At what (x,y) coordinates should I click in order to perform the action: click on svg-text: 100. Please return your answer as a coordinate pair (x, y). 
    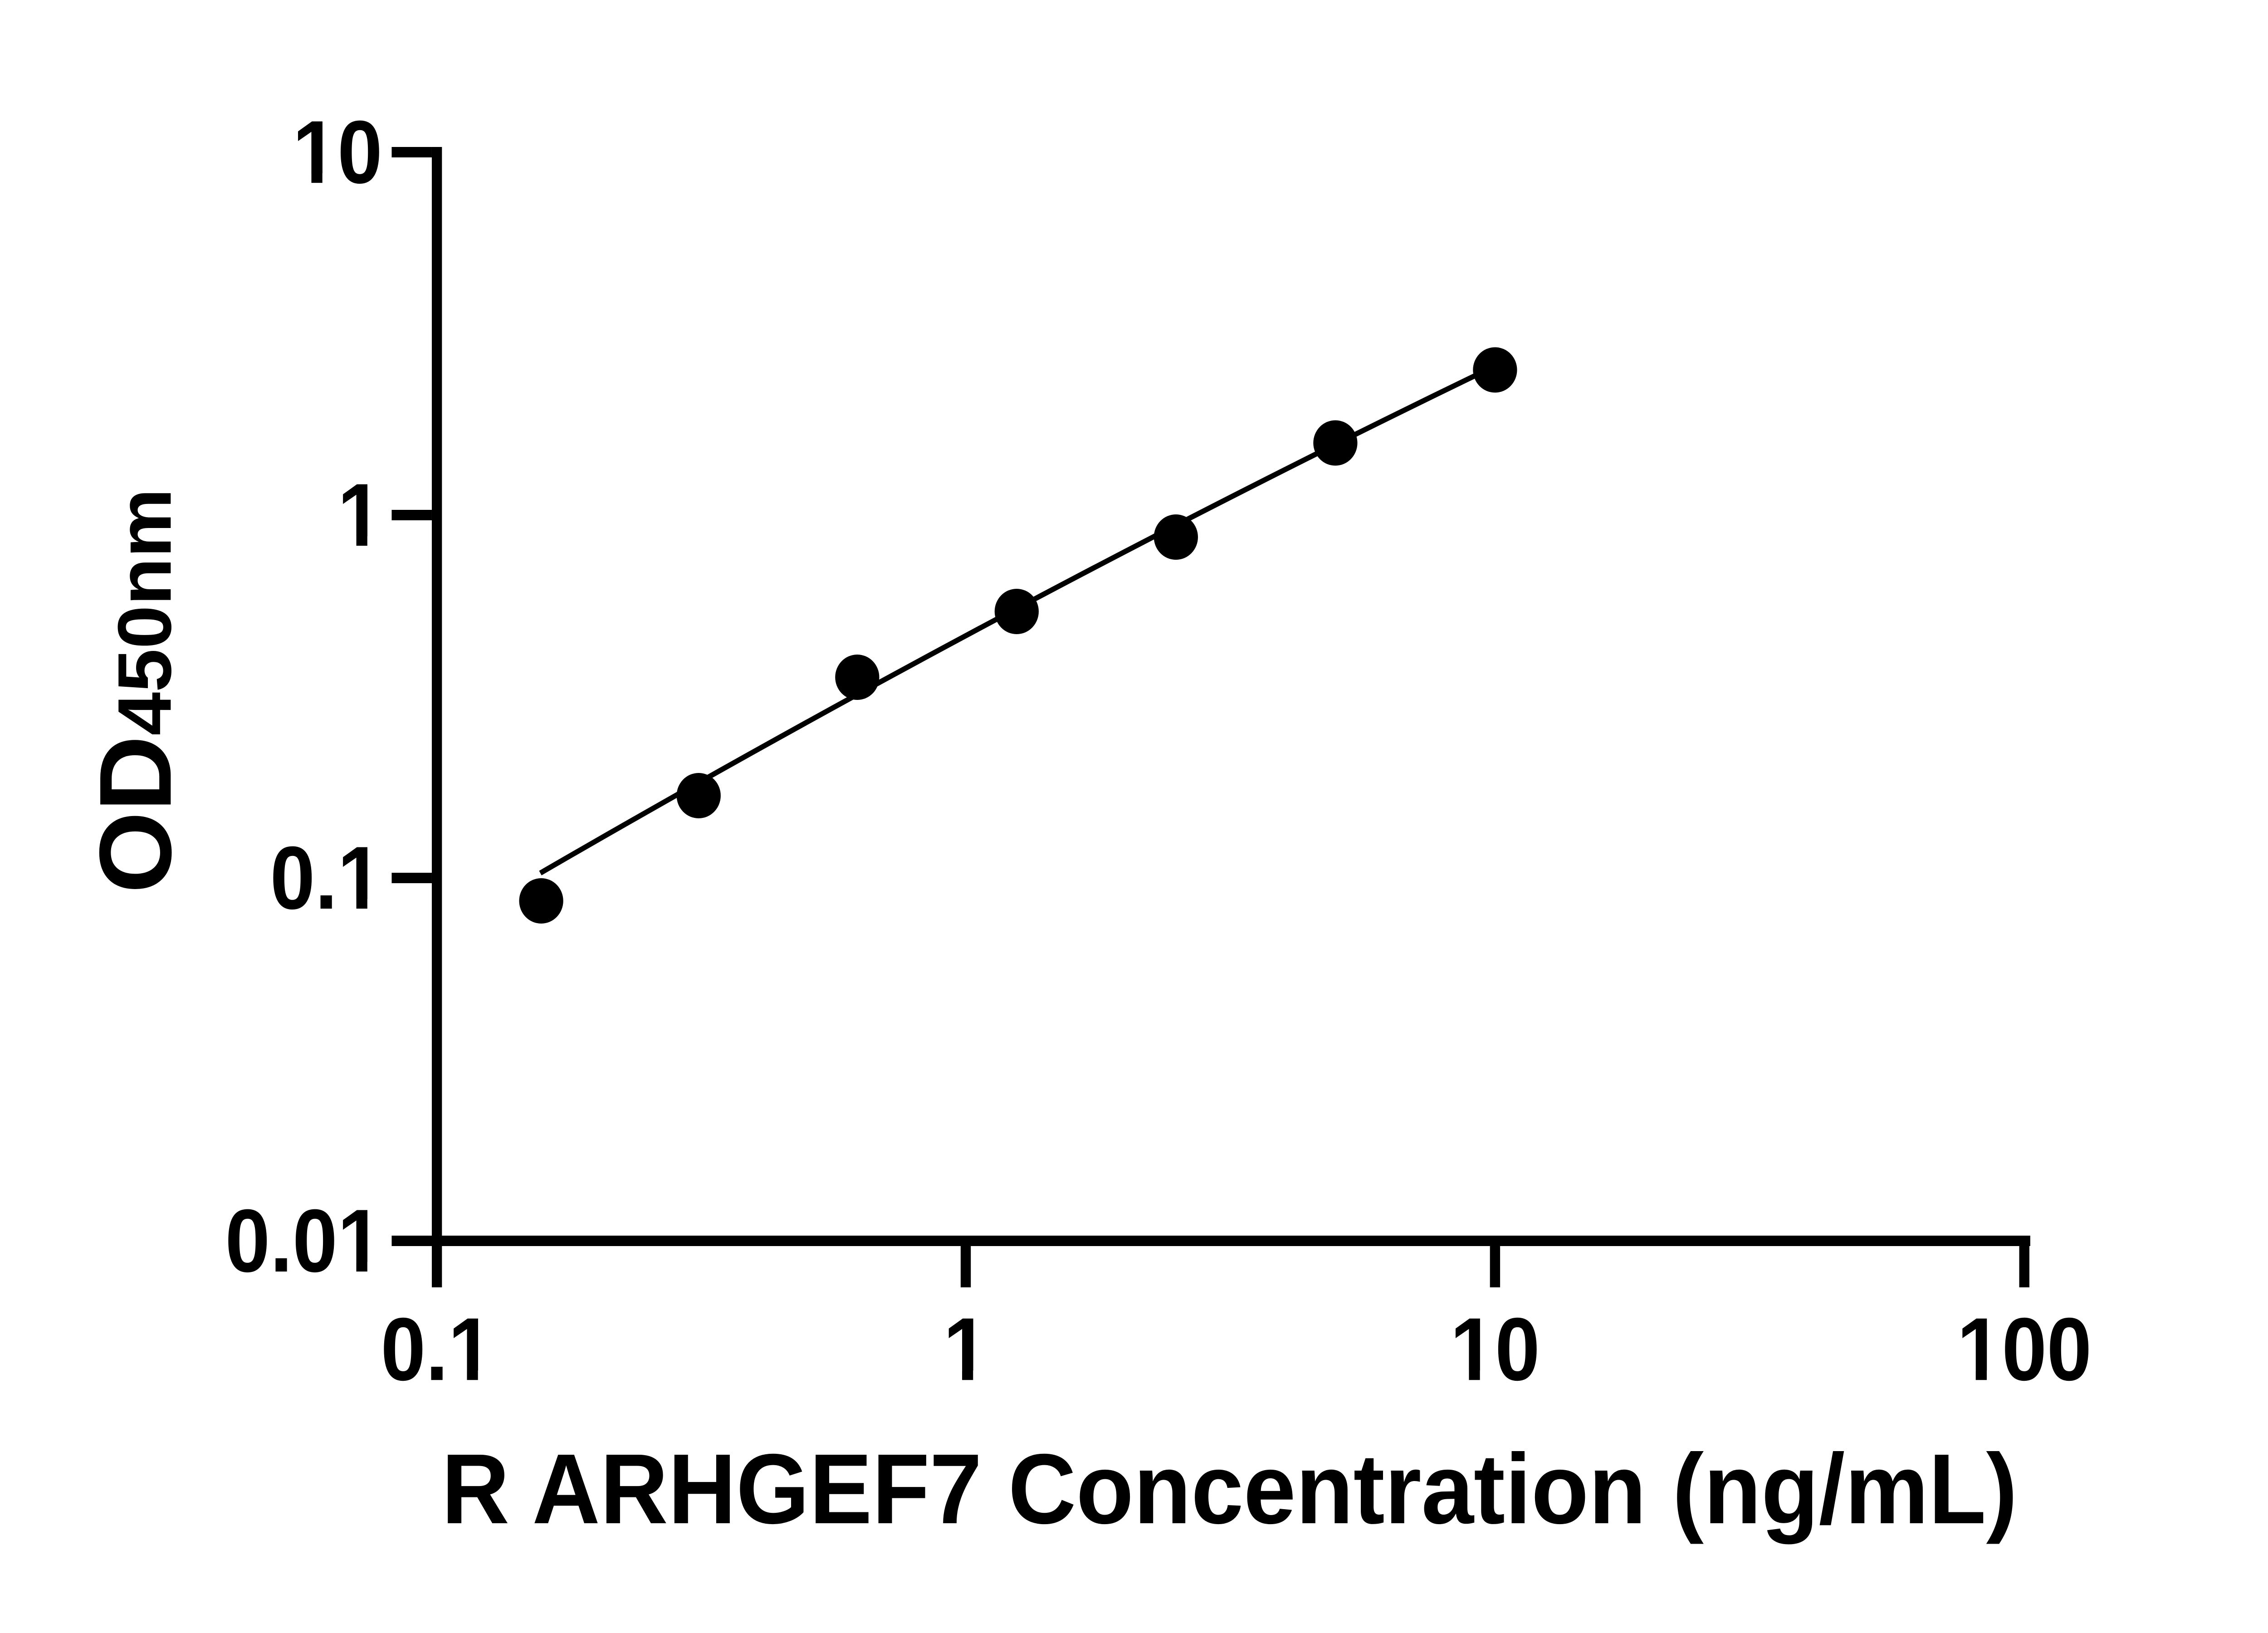
    Looking at the image, I should click on (2025, 1349).